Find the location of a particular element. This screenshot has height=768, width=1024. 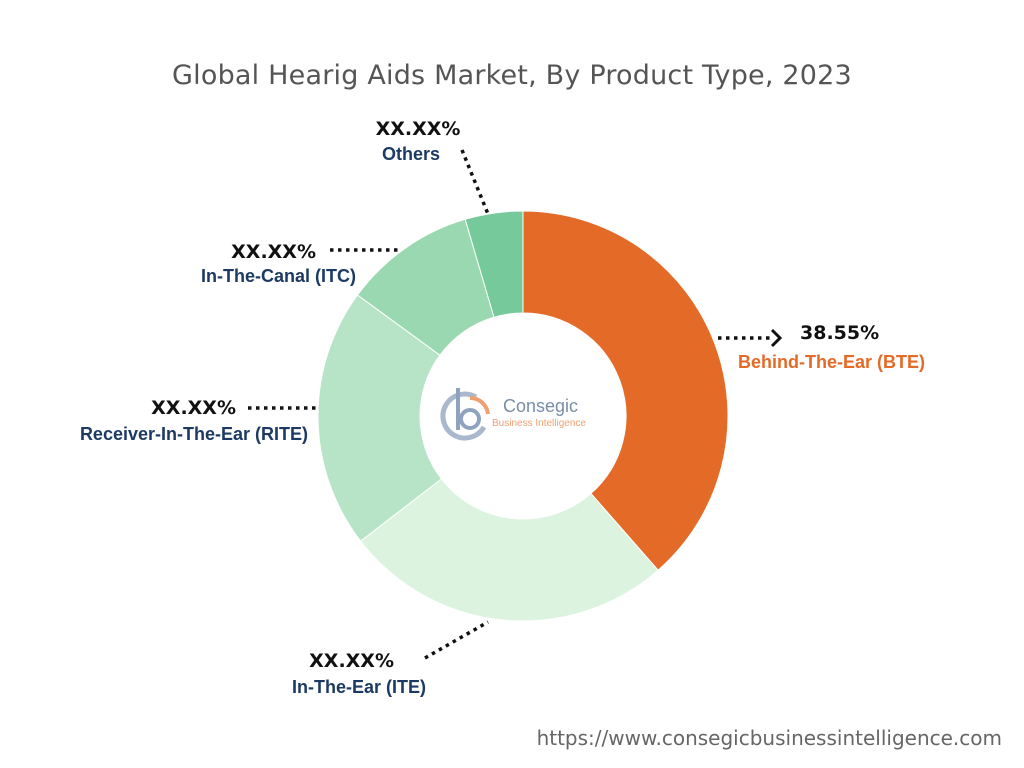

pct-label-itc: XX.XX% is located at coordinates (273, 252).